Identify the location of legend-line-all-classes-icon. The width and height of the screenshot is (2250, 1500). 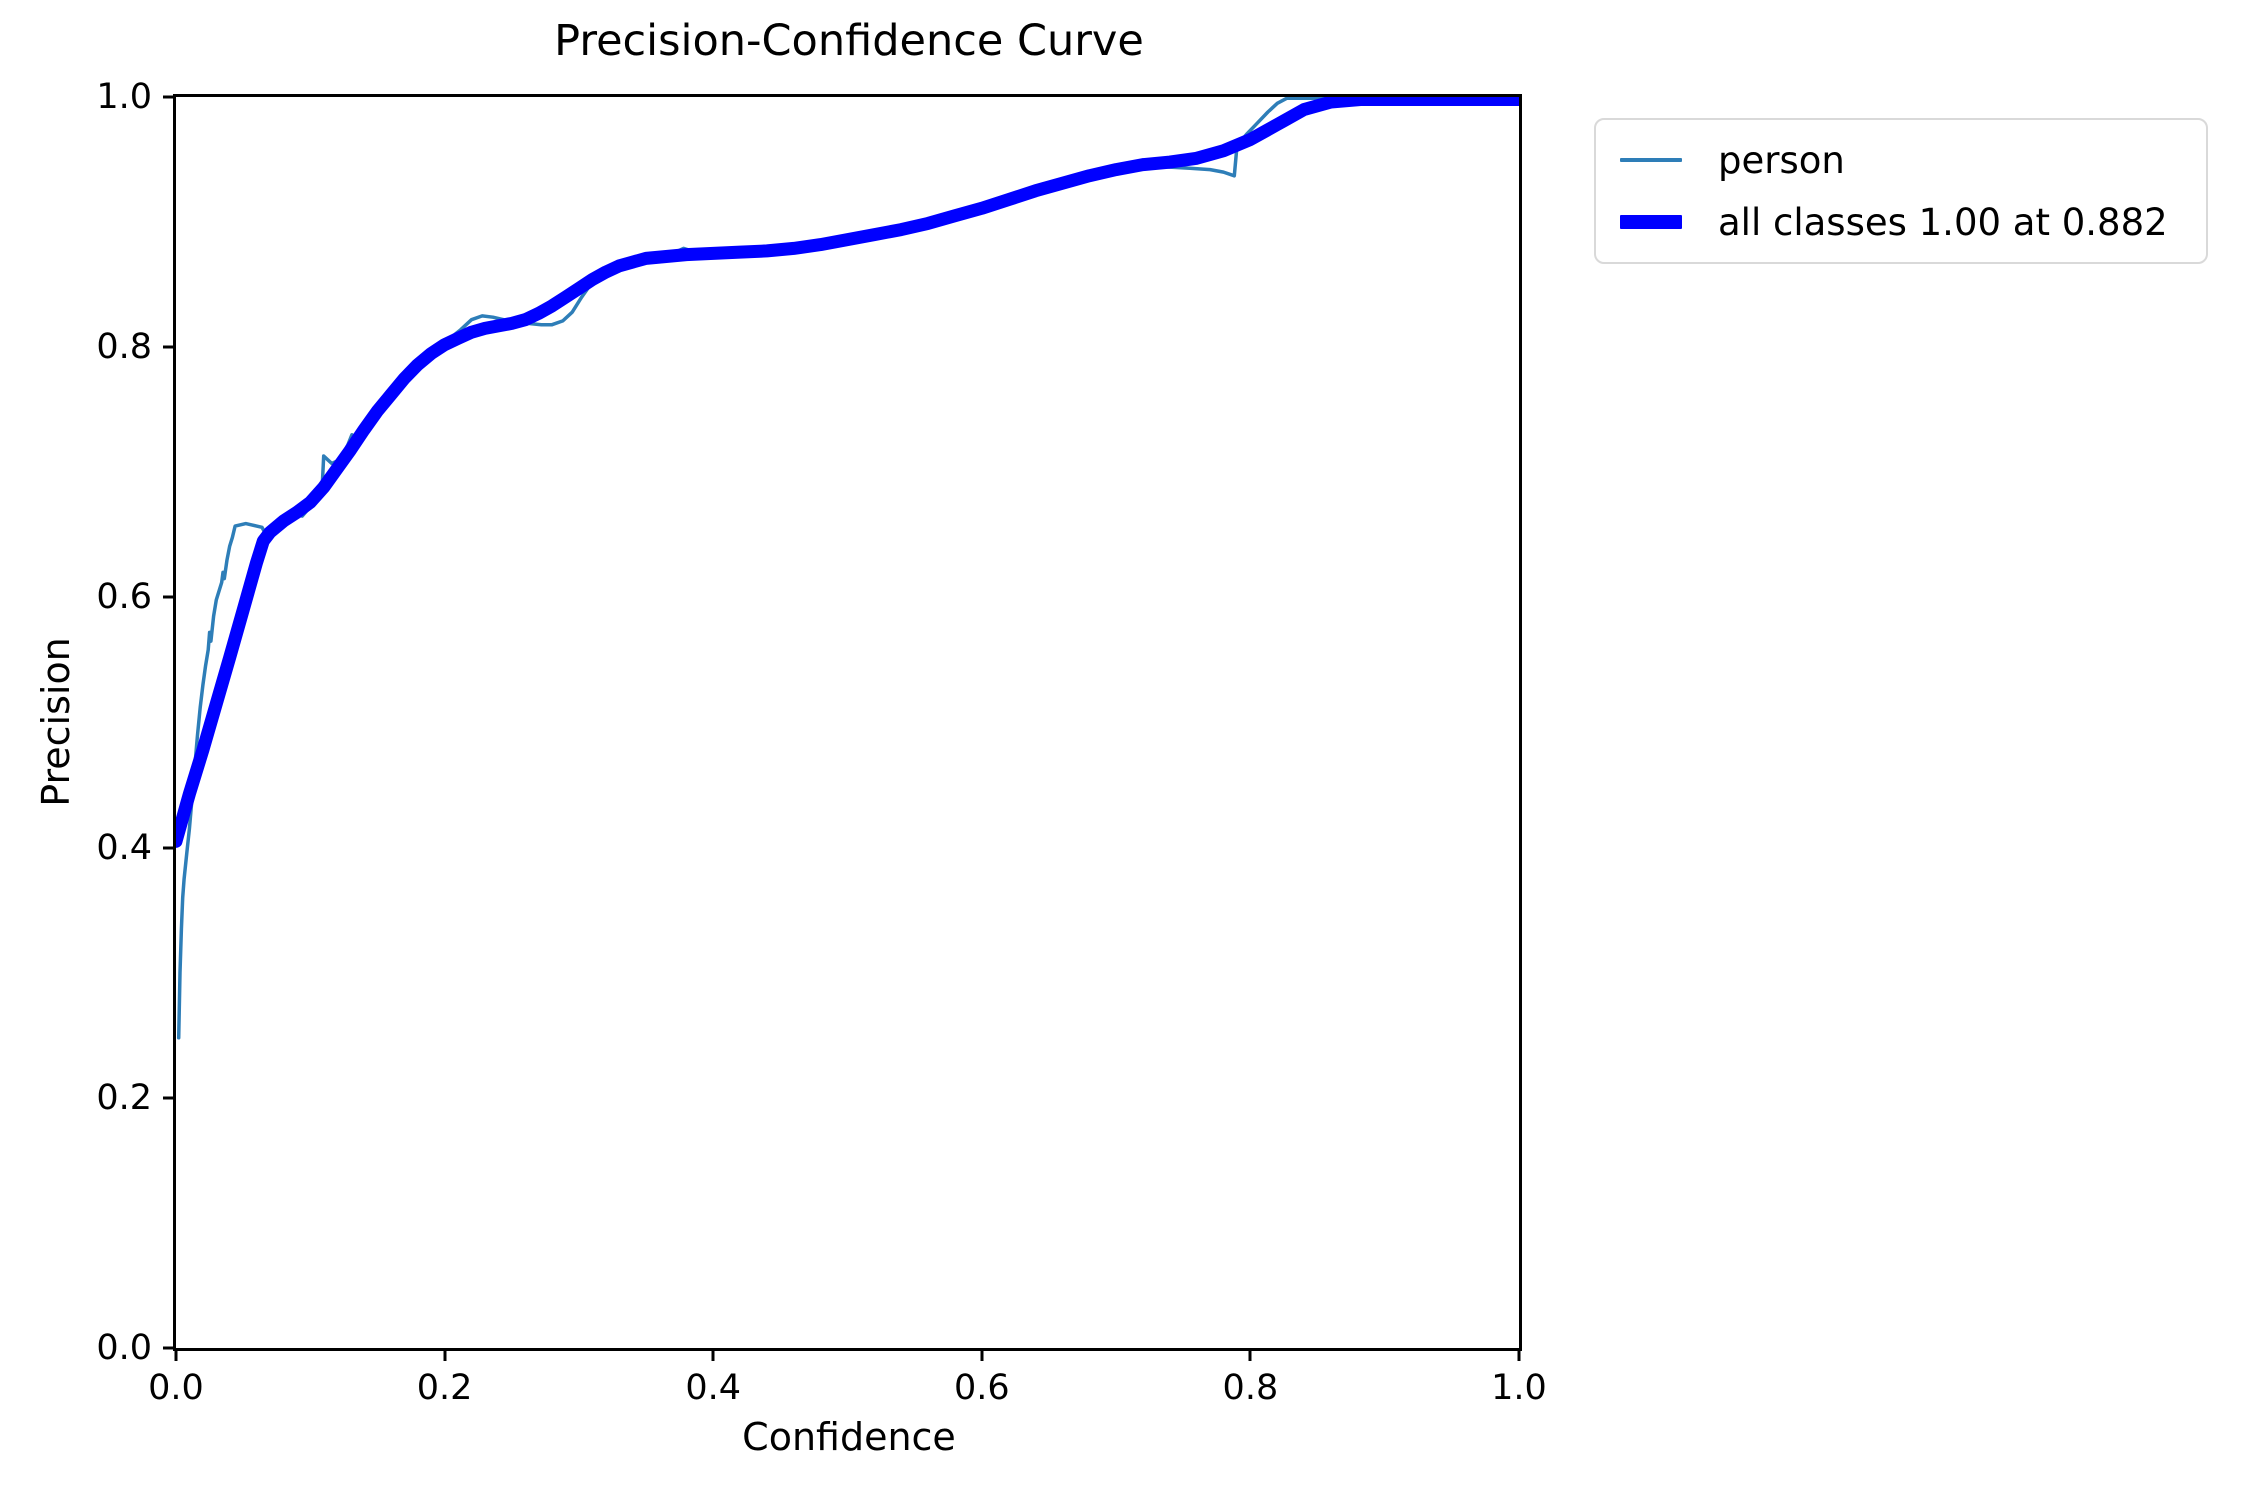
(1651, 222).